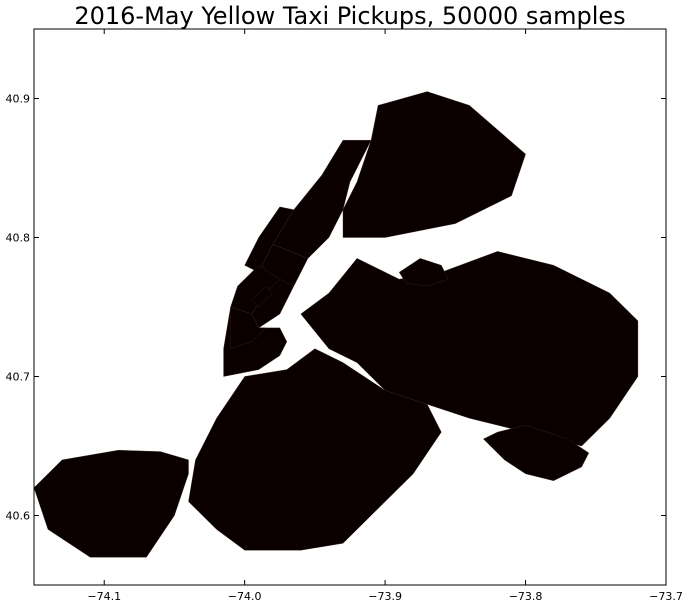 The image size is (689, 607). I want to click on y-tick-label: 40.6, so click(18, 516).